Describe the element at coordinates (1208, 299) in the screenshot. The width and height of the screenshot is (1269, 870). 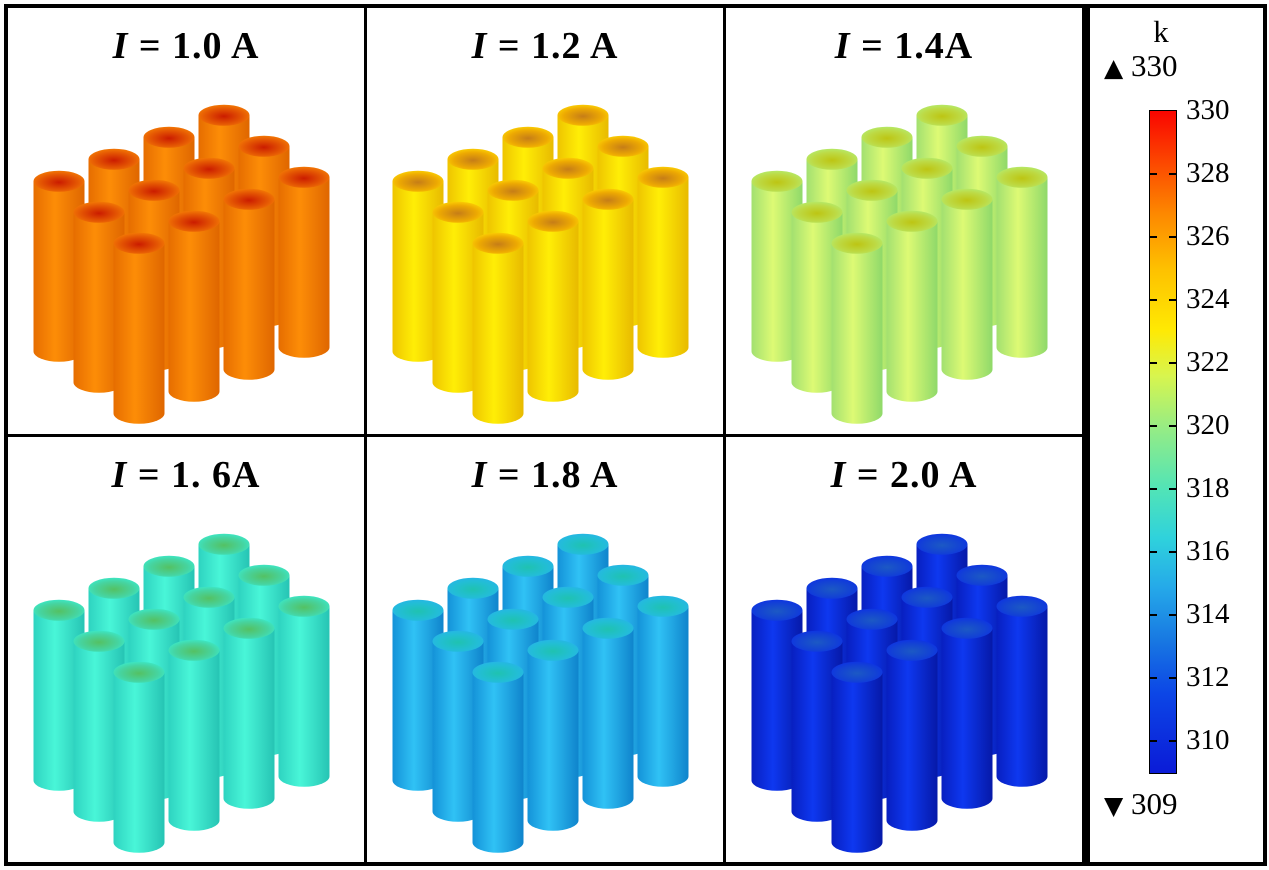
I see `colorbar-tick-label: 324` at that location.